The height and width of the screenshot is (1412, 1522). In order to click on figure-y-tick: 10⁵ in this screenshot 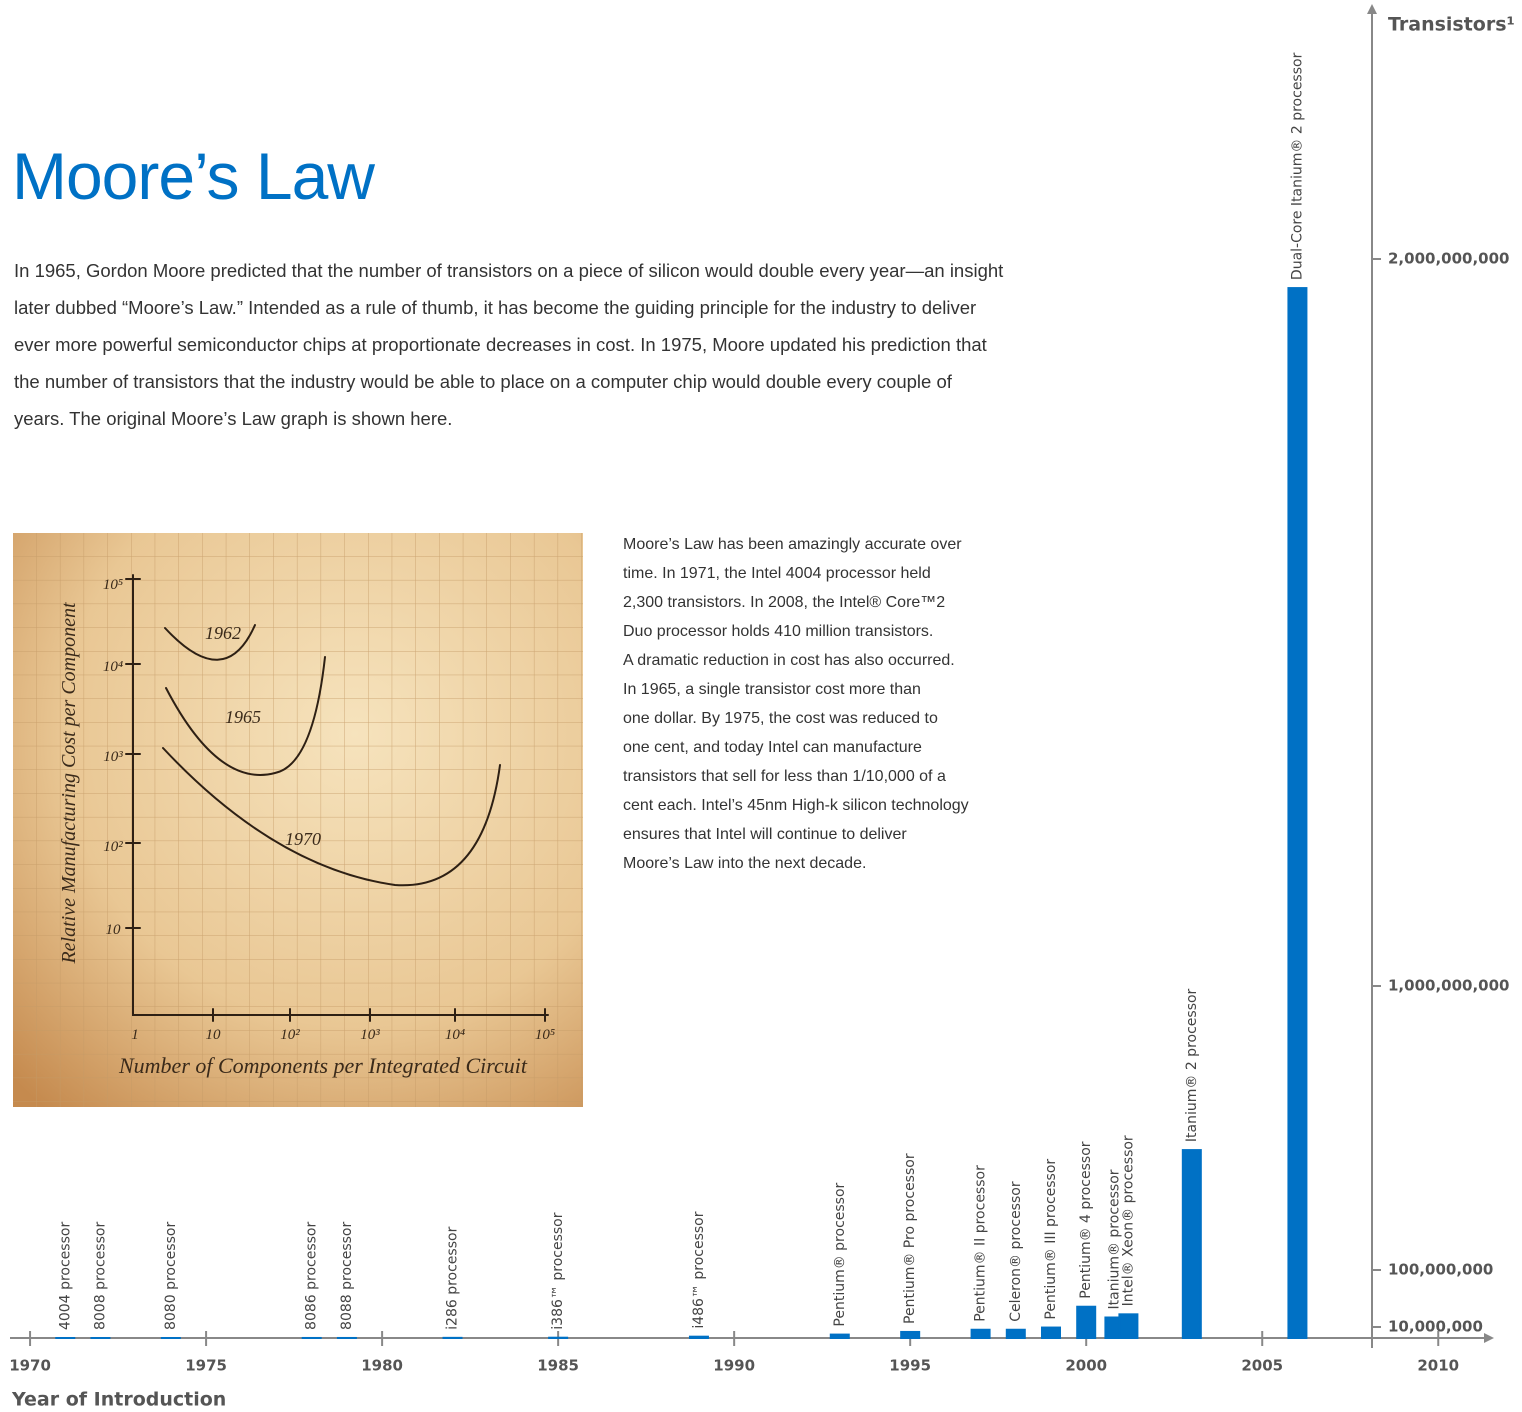, I will do `click(113, 585)`.